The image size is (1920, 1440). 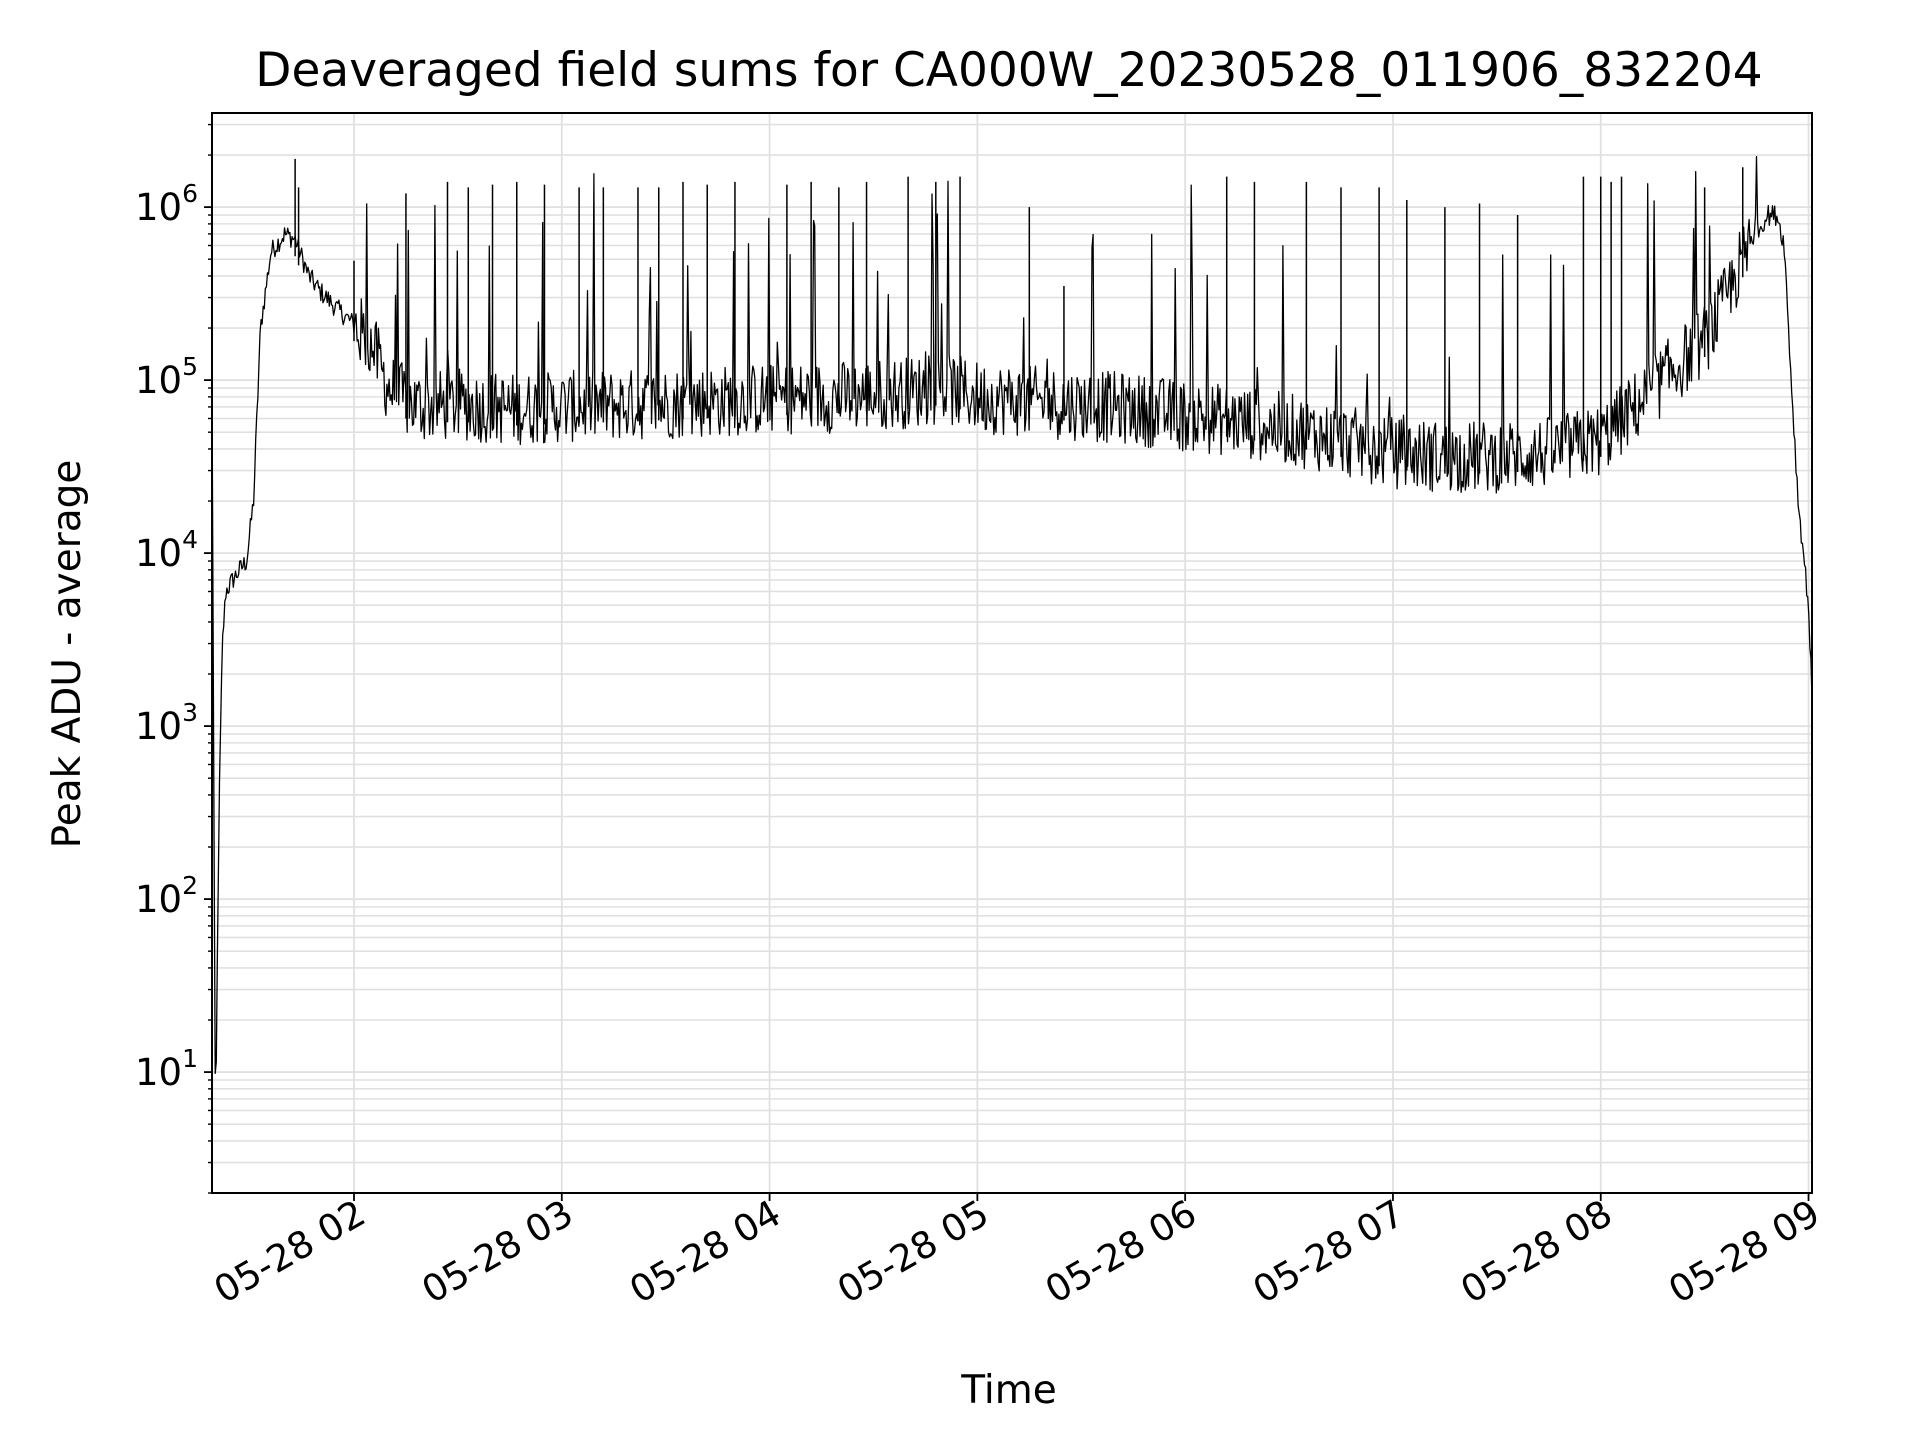 What do you see at coordinates (190, 885) in the screenshot?
I see `y-tick-exponent: 2` at bounding box center [190, 885].